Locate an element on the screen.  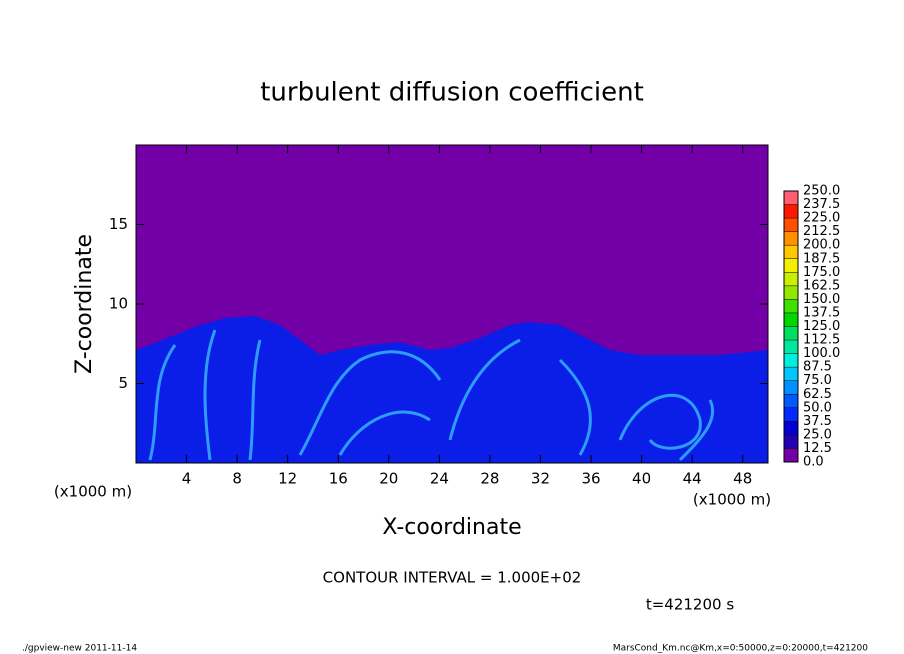
annotation: CONTOUR INTERVAL = 1.000E+02 is located at coordinates (452, 578).